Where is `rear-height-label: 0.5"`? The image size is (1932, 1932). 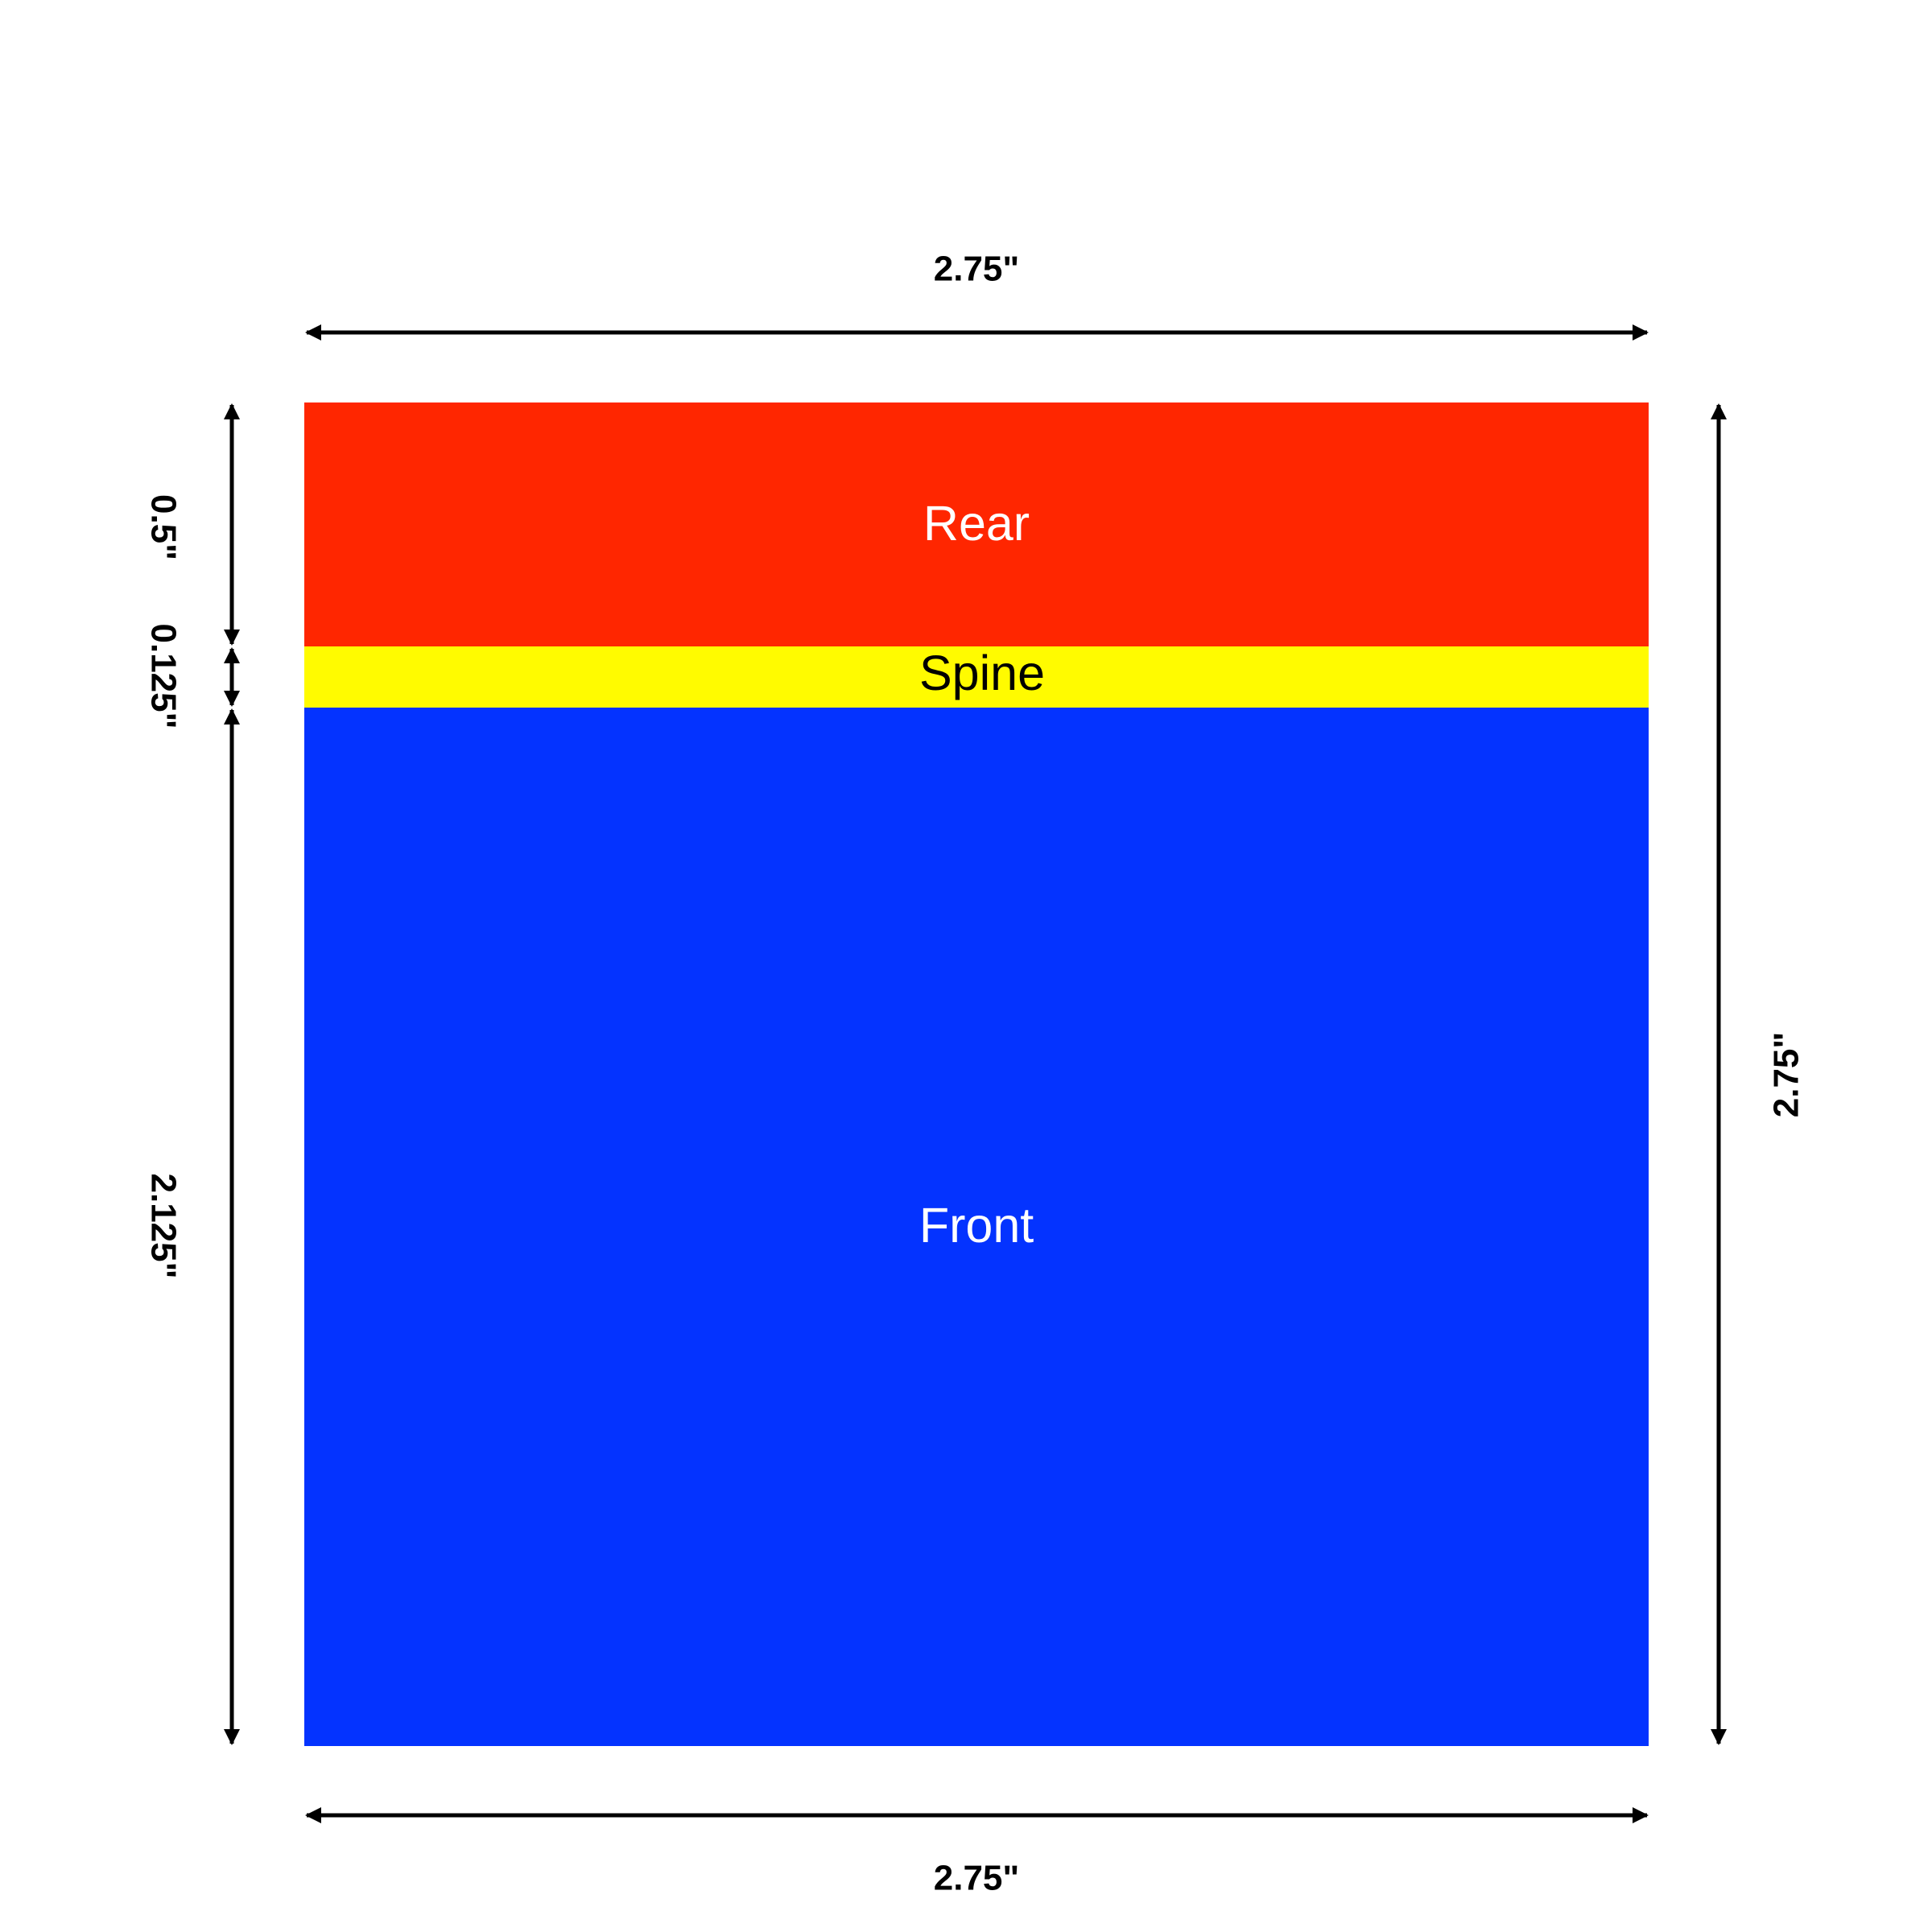
rear-height-label: 0.5" is located at coordinates (163, 527).